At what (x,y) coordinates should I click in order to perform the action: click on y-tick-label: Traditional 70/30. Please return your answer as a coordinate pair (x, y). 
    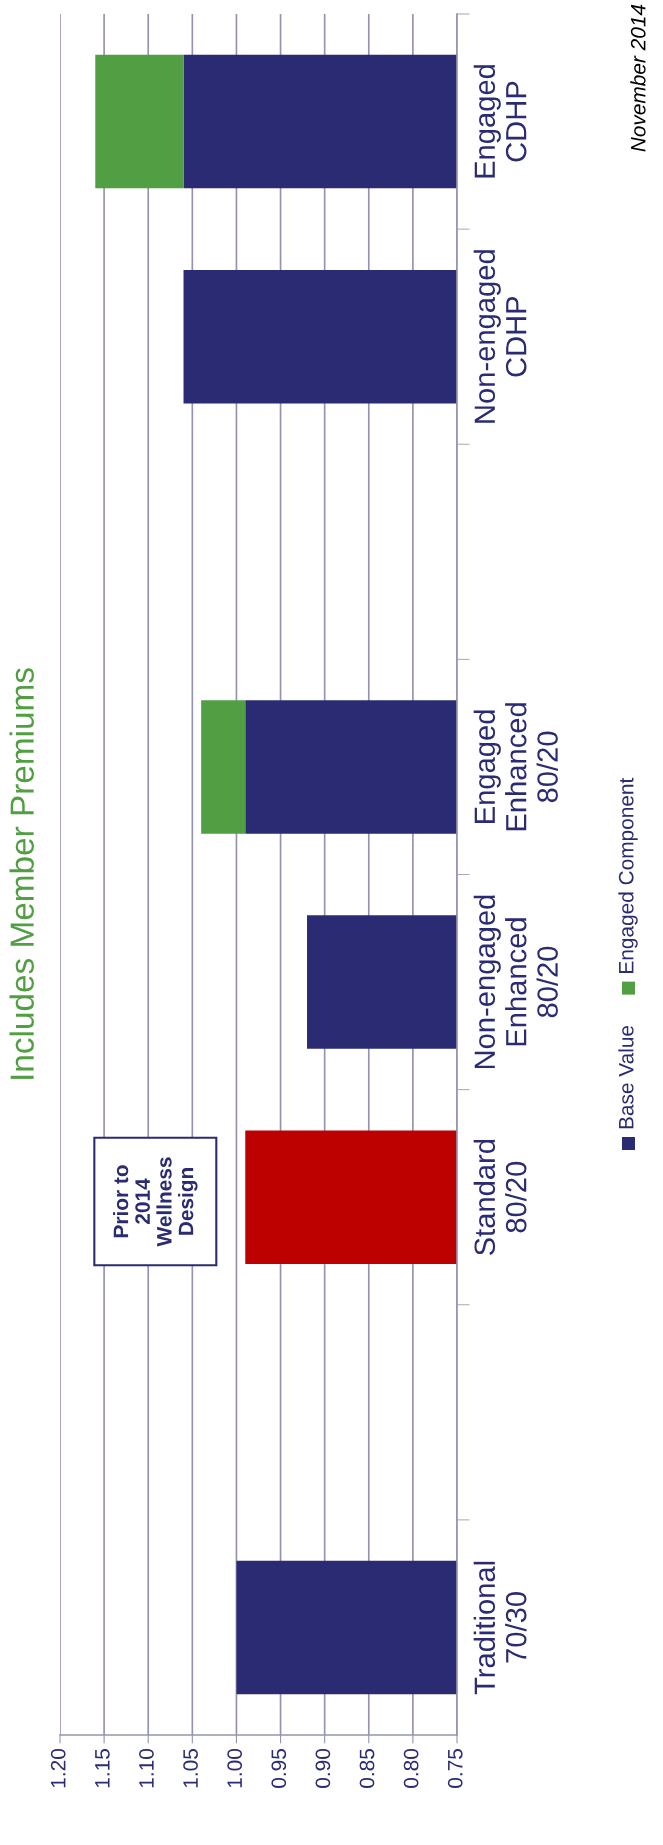
    Looking at the image, I should click on (500, 1628).